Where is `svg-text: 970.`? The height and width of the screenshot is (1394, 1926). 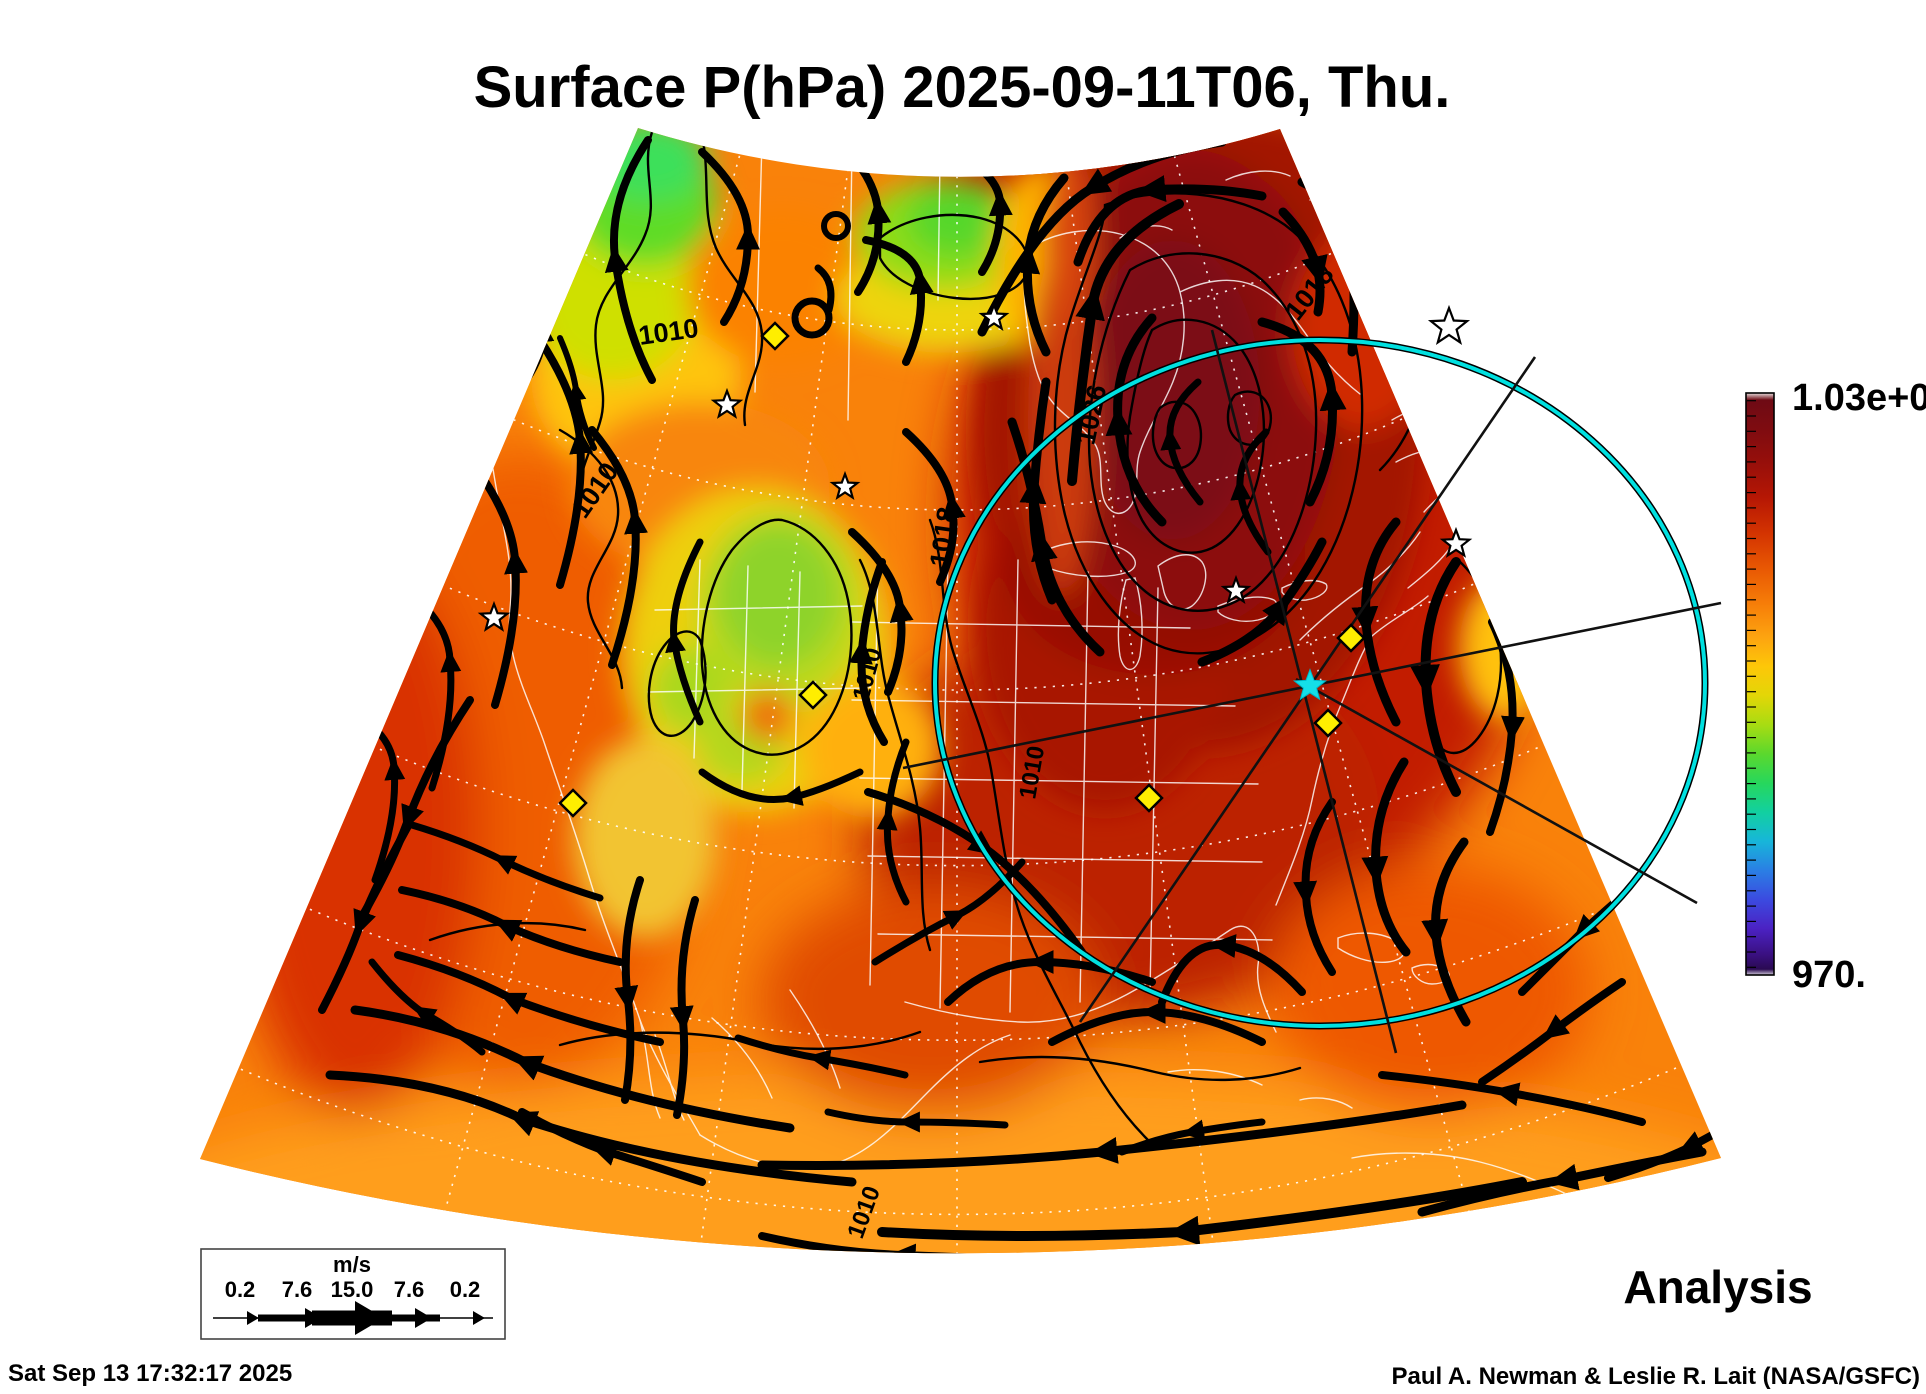
svg-text: 970. is located at coordinates (1829, 975).